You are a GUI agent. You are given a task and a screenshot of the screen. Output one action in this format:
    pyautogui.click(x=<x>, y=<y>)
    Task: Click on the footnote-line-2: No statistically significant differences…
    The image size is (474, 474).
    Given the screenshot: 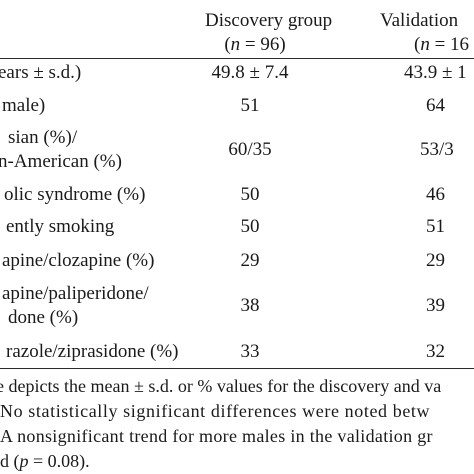 What is the action you would take?
    pyautogui.click(x=215, y=411)
    